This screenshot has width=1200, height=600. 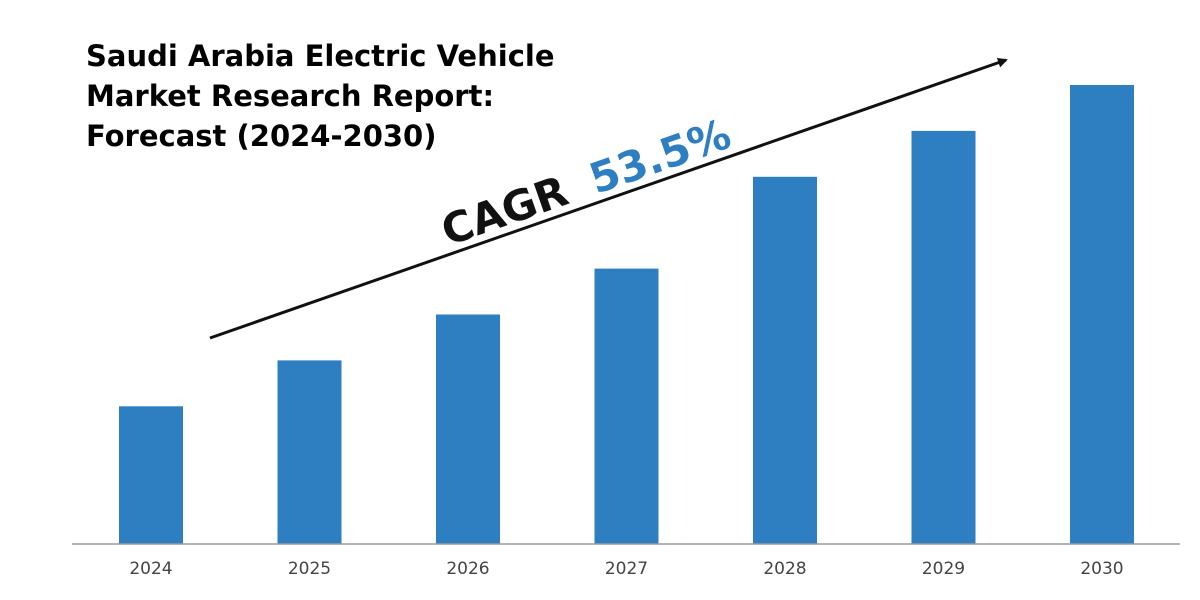 I want to click on x-tick-label-2029: 2029, so click(x=943, y=569).